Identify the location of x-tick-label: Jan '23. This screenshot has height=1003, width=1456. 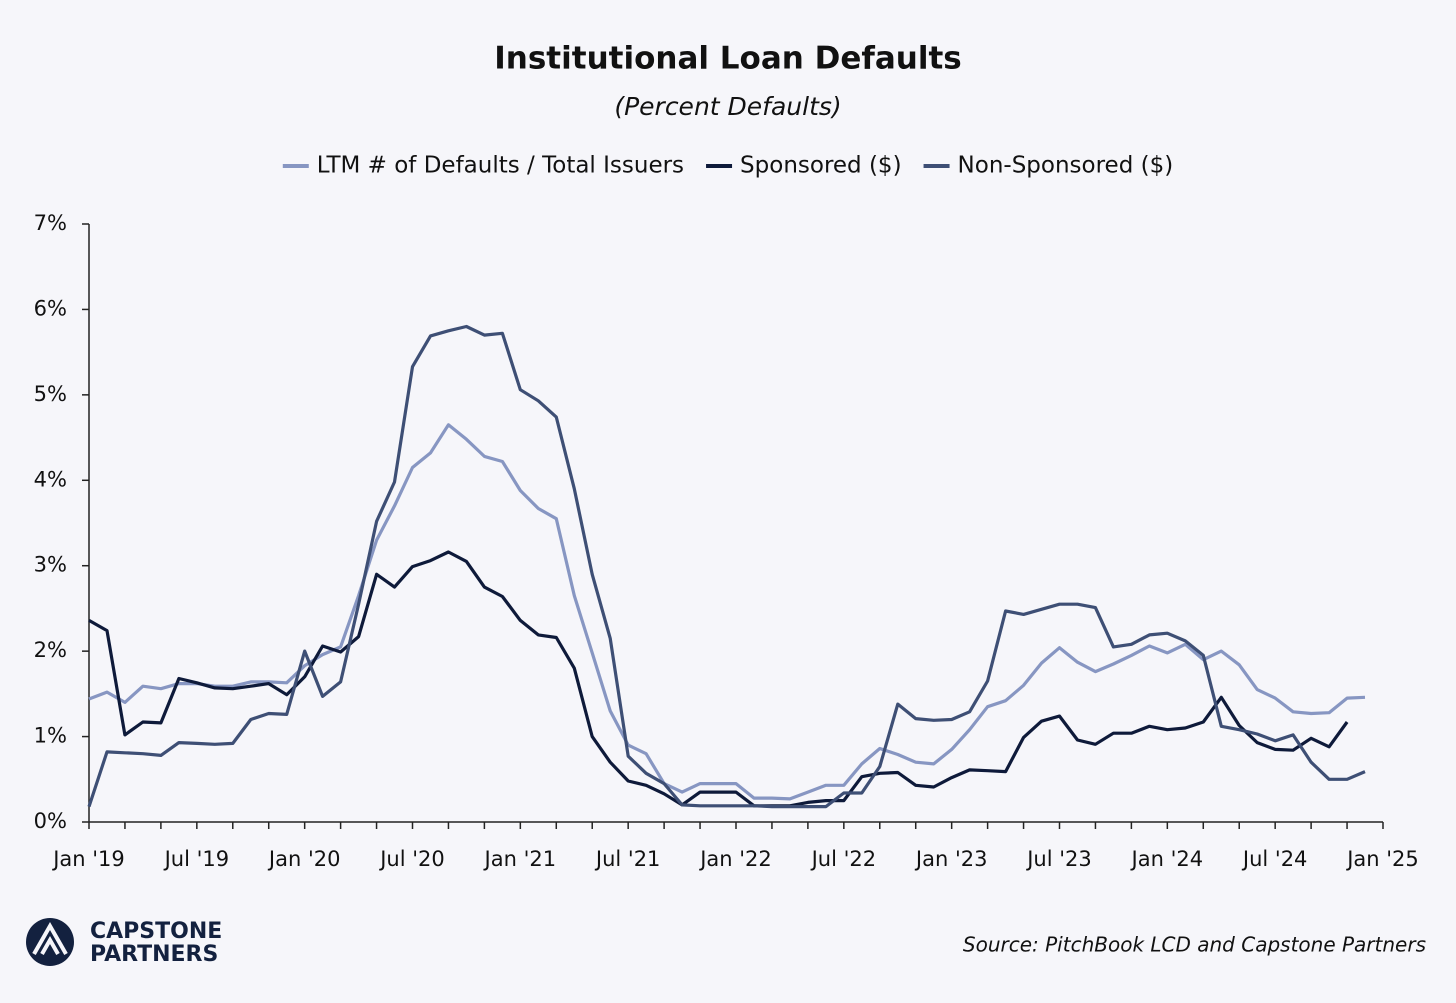
(951, 859).